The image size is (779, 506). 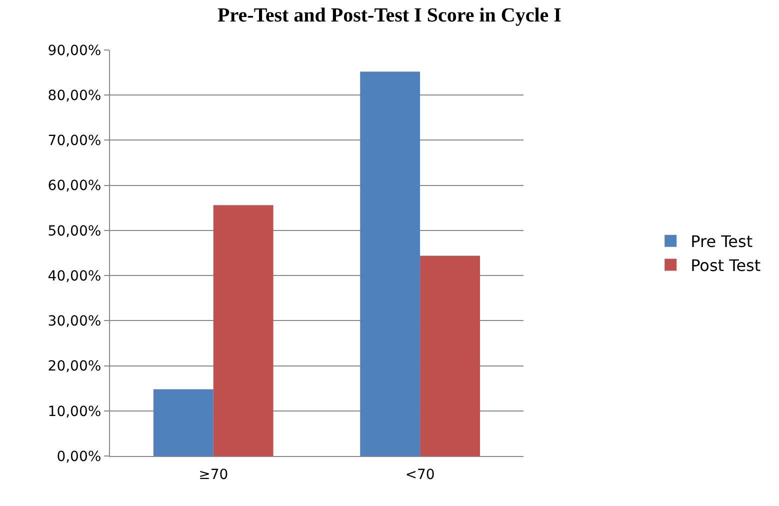 I want to click on y-tick-label: 60,00%, so click(x=75, y=186).